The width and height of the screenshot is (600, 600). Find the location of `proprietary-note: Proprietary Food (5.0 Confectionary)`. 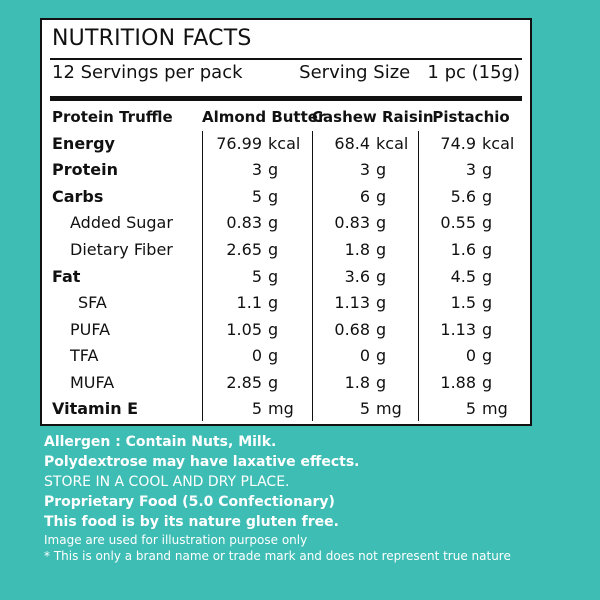

proprietary-note: Proprietary Food (5.0 Confectionary) is located at coordinates (189, 502).